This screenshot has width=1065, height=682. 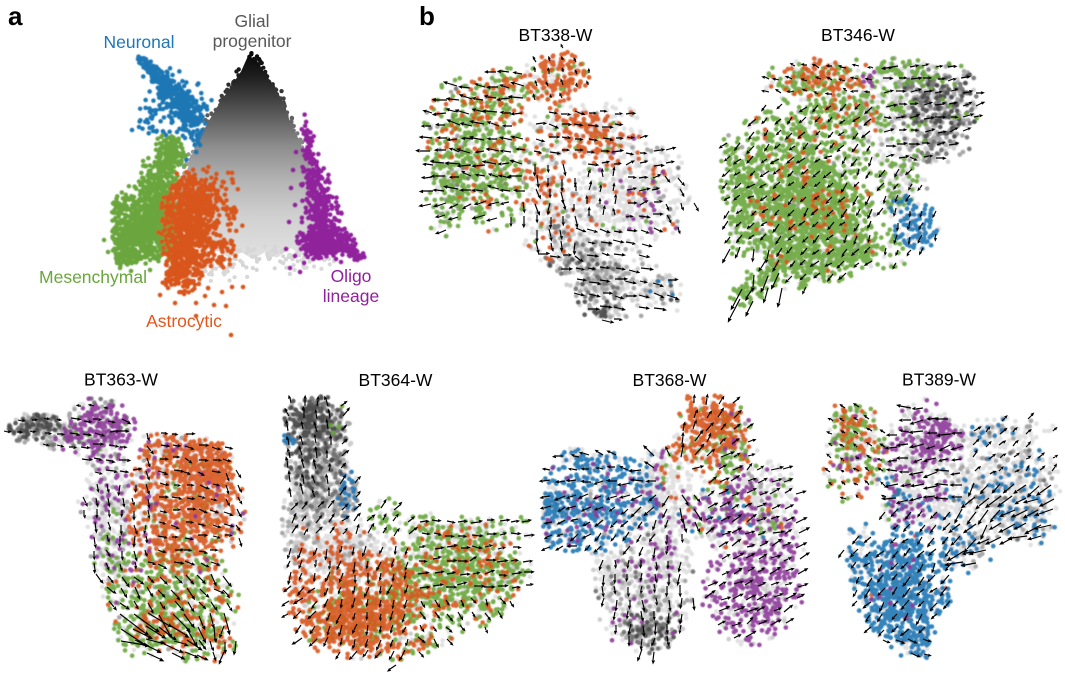 What do you see at coordinates (251, 21) in the screenshot?
I see `svg-text: Glial` at bounding box center [251, 21].